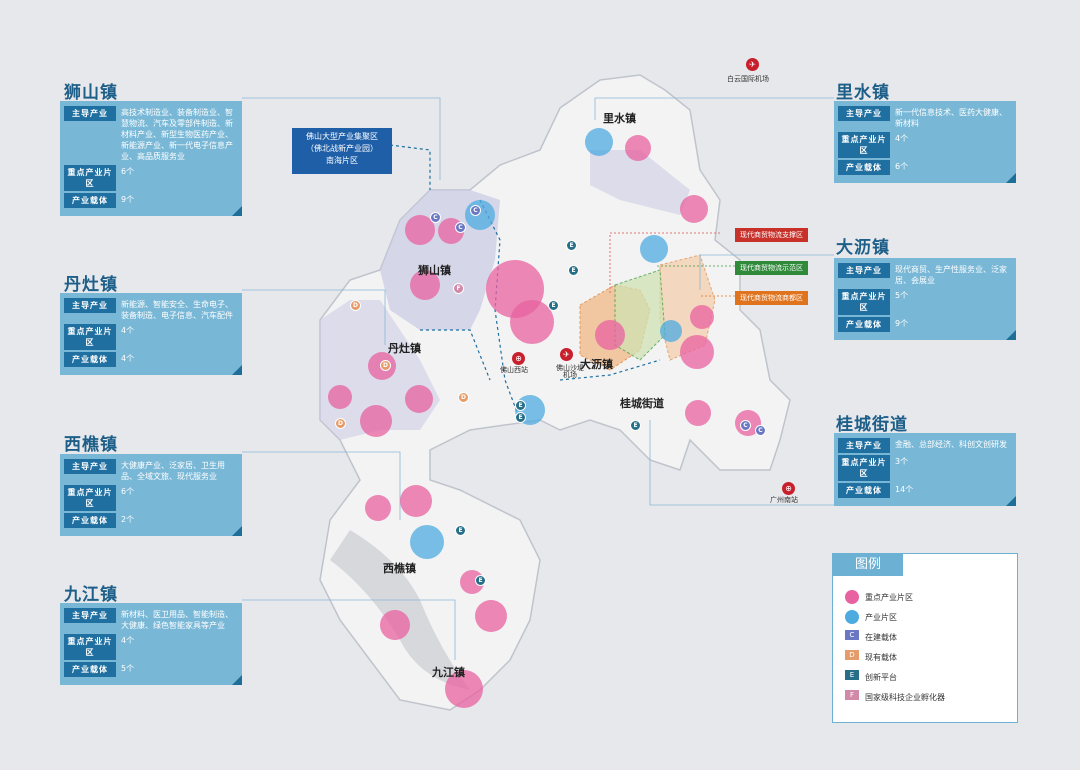  What do you see at coordinates (905, 697) in the screenshot?
I see `legend-label: 国家级科技企业孵化器` at bounding box center [905, 697].